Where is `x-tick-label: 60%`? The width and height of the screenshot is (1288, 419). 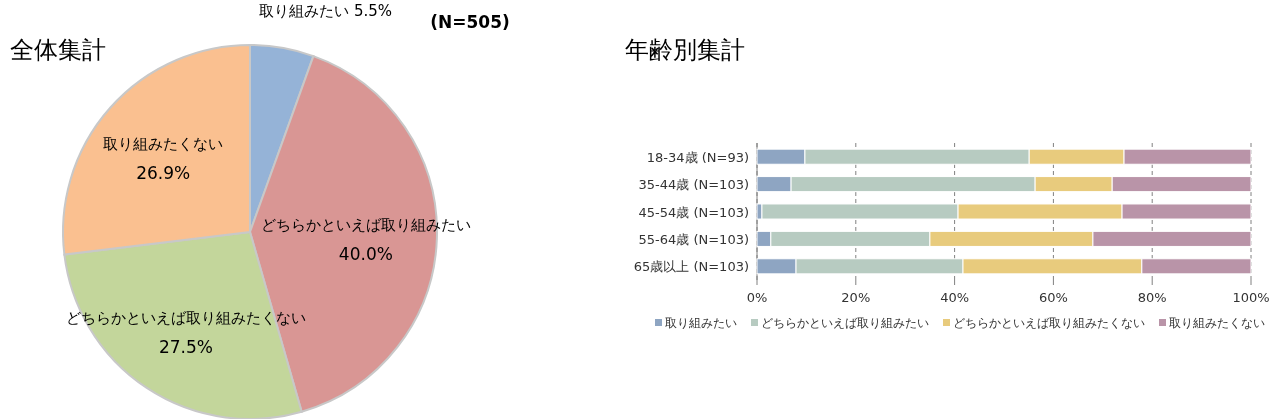
x-tick-label: 60% is located at coordinates (1053, 297).